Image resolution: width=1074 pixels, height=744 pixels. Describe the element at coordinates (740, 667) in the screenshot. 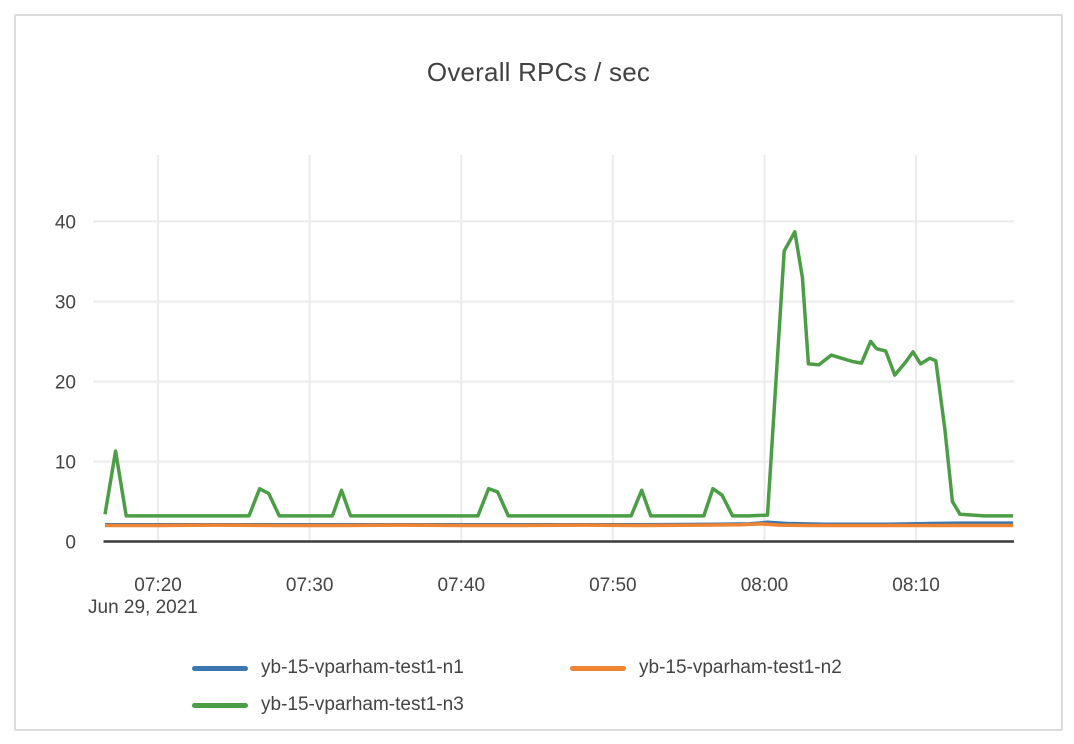

I see `legend-label-n2: yb-15-vparham-test1-n2` at that location.